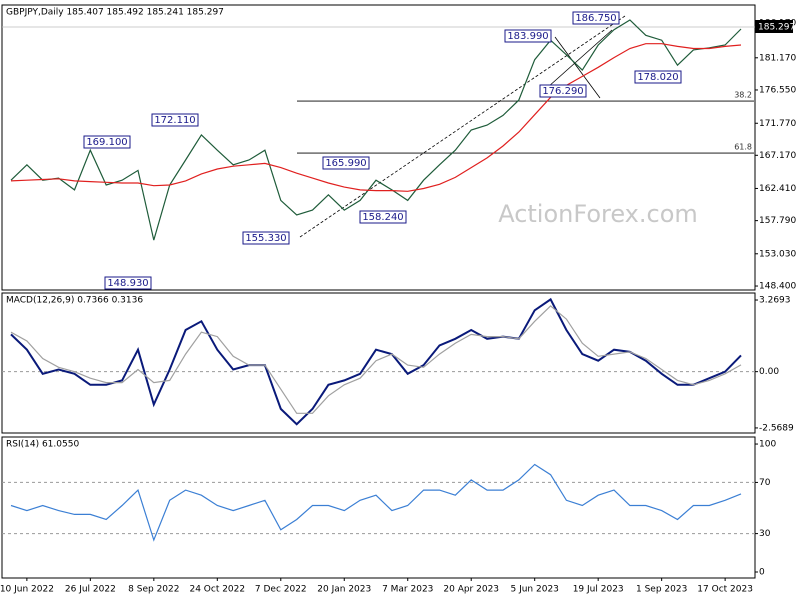  I want to click on x-tick-label: 8 Sep 2022, so click(153, 590).